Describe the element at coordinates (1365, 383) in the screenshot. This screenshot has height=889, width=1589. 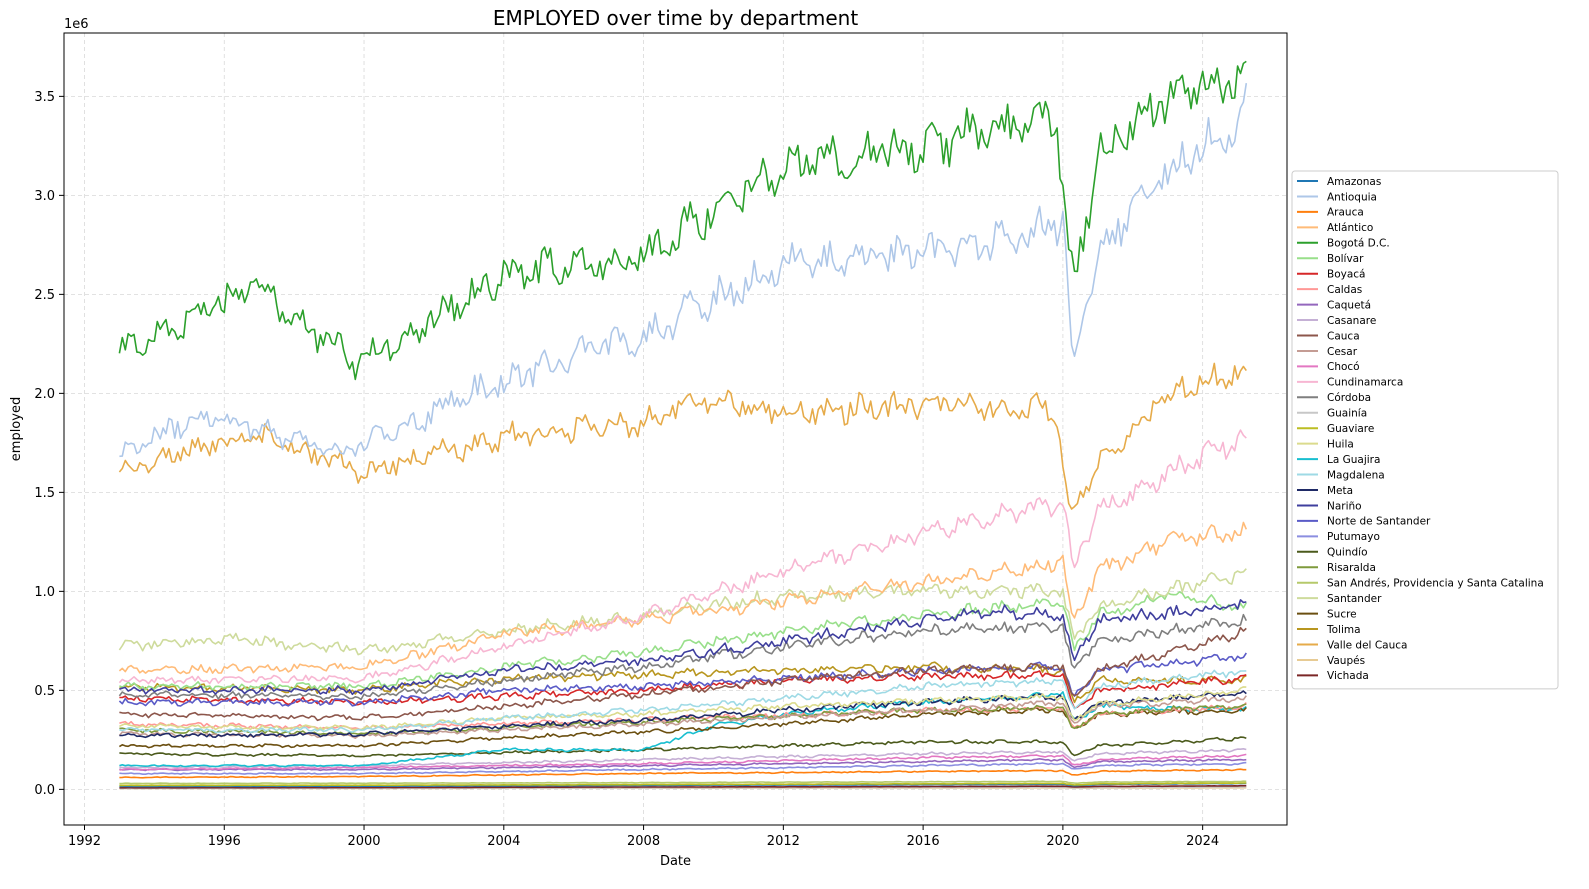
I see `legend-entry: Cundinamarca` at that location.